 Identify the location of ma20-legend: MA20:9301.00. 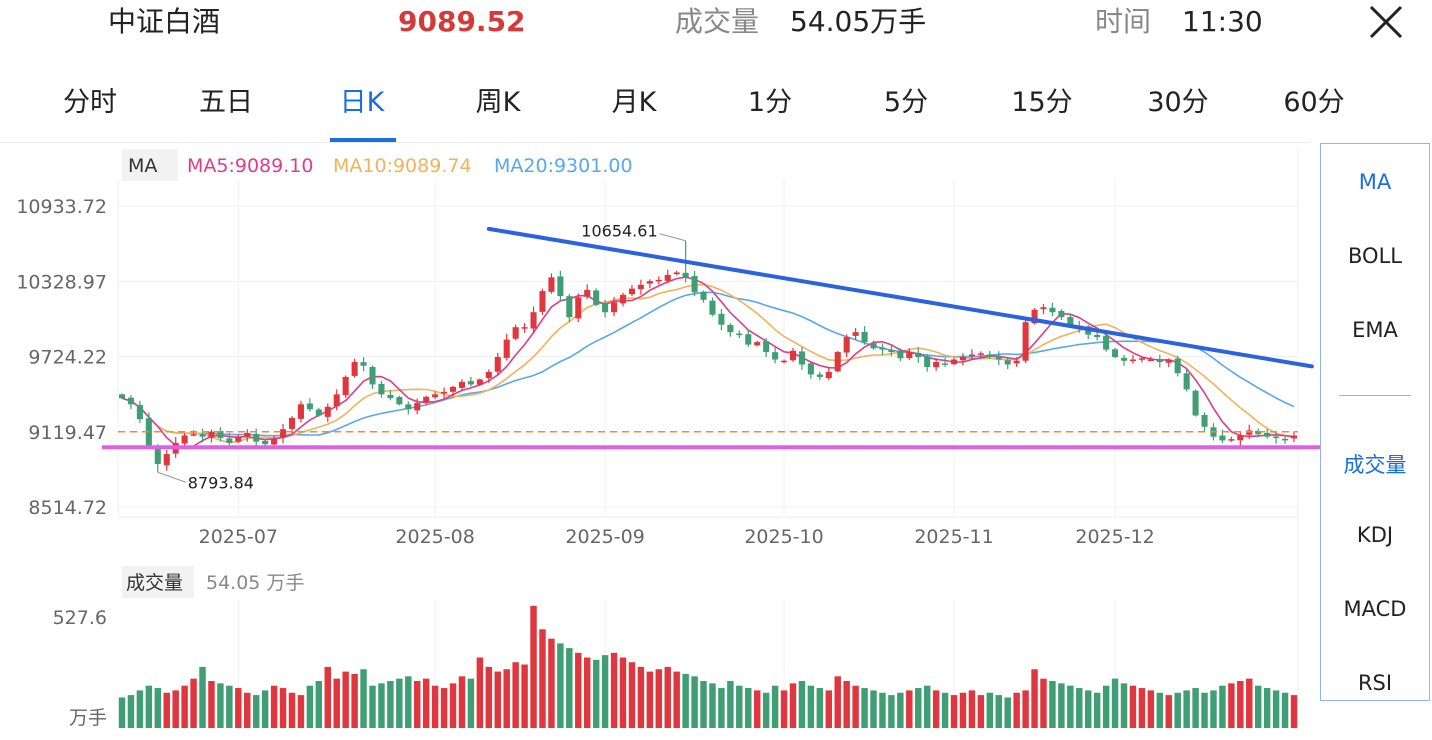
(563, 166).